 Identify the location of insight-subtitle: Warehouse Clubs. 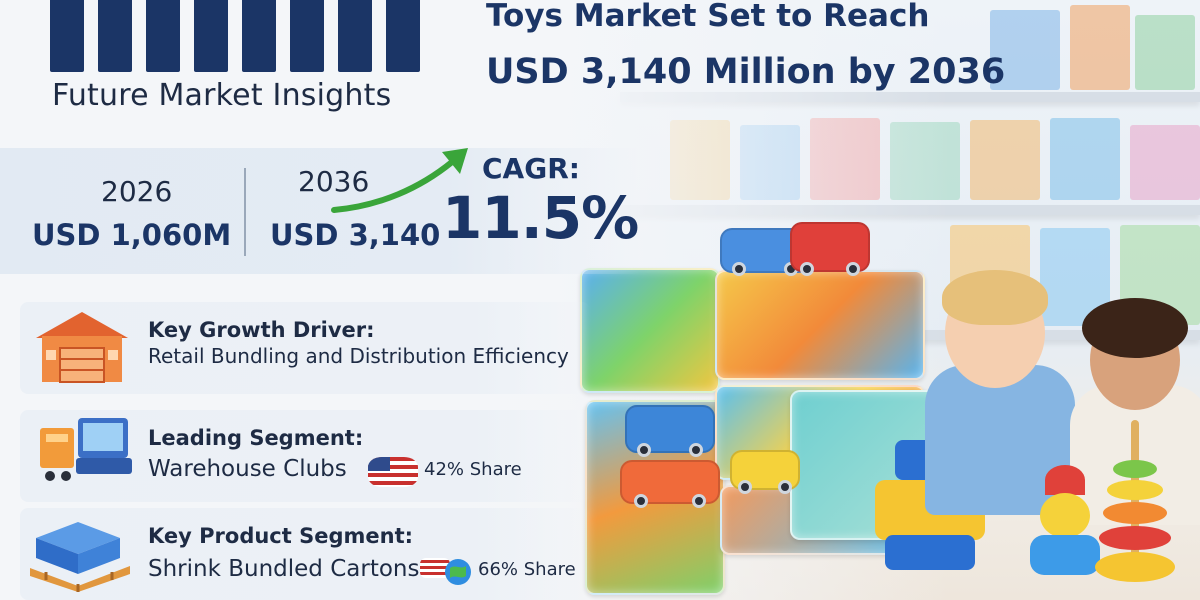
(247, 469).